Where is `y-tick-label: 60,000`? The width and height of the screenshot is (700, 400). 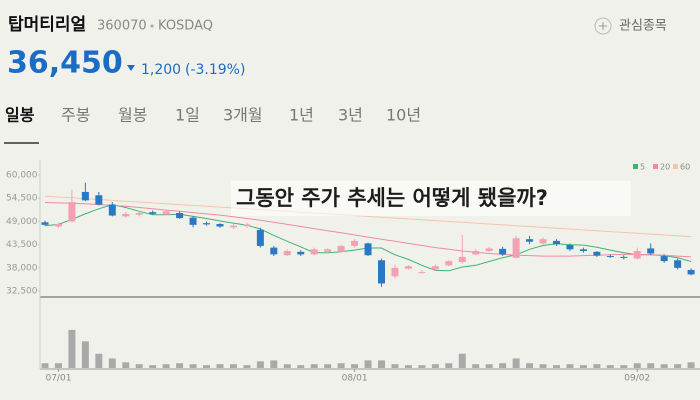 y-tick-label: 60,000 is located at coordinates (22, 176).